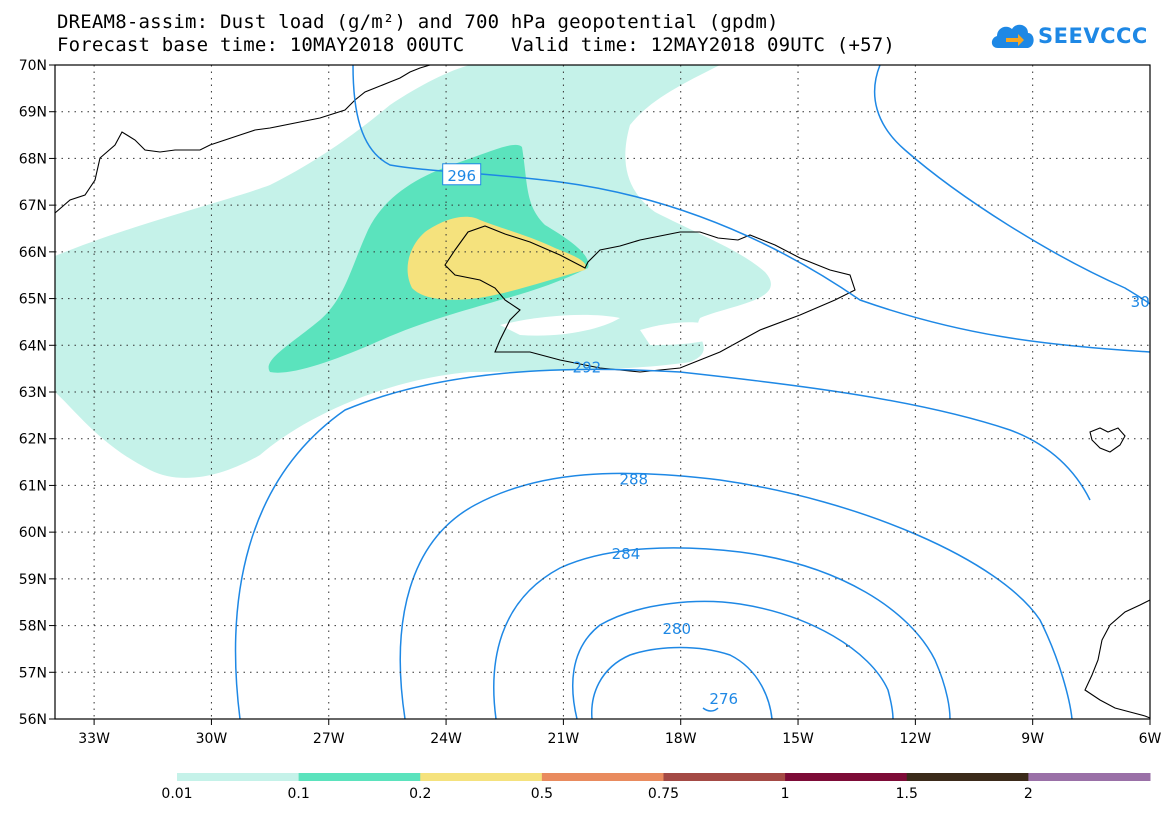 The image size is (1175, 815). I want to click on lon-tick-label: 6W, so click(1150, 739).